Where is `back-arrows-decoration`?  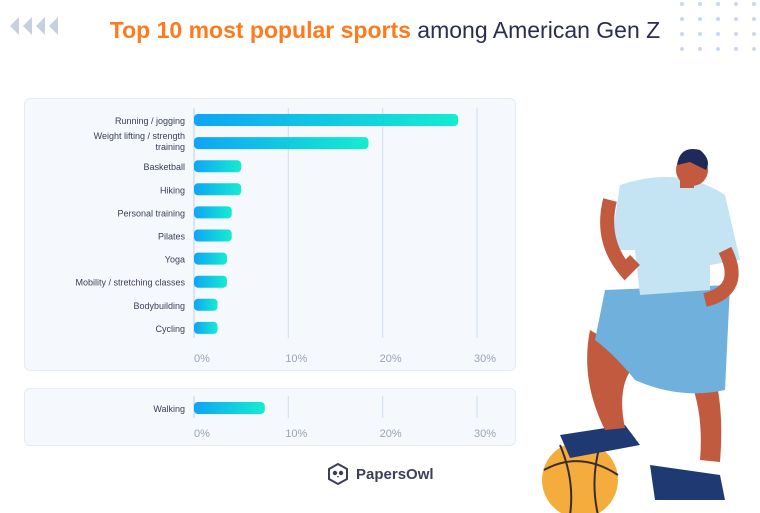 back-arrows-decoration is located at coordinates (34, 26).